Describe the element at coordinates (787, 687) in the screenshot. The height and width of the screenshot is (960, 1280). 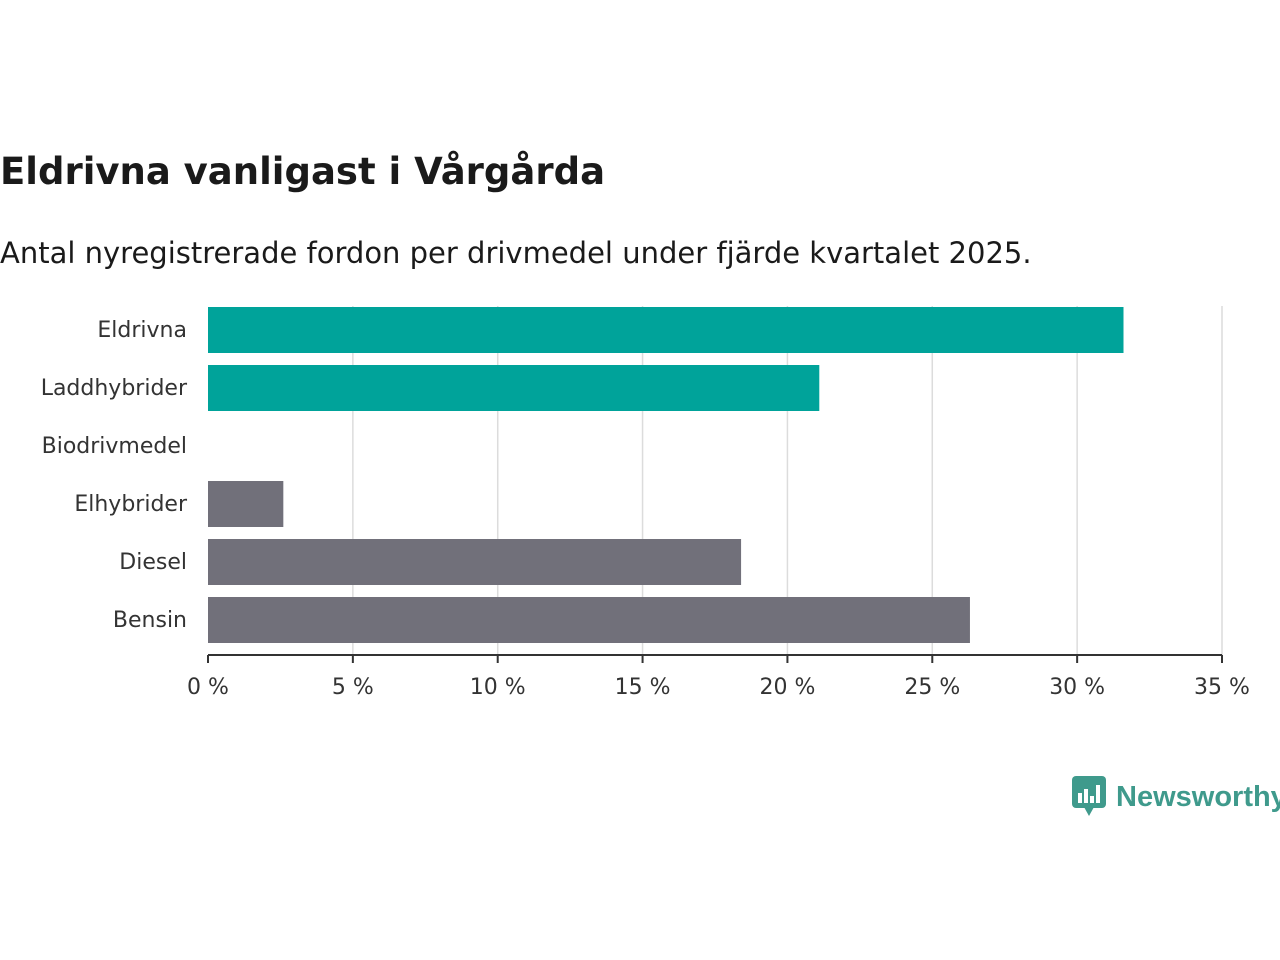
I see `x-tick-label: 20 %` at that location.